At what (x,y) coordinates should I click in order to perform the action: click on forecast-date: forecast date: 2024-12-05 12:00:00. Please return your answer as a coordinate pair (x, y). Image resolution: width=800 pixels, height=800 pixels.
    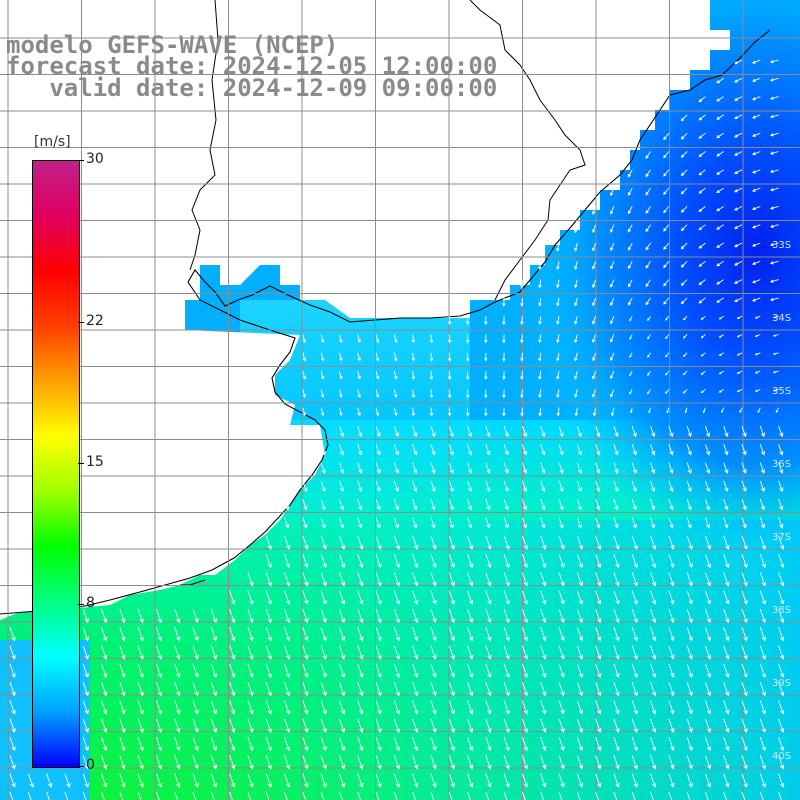
    Looking at the image, I should click on (252, 66).